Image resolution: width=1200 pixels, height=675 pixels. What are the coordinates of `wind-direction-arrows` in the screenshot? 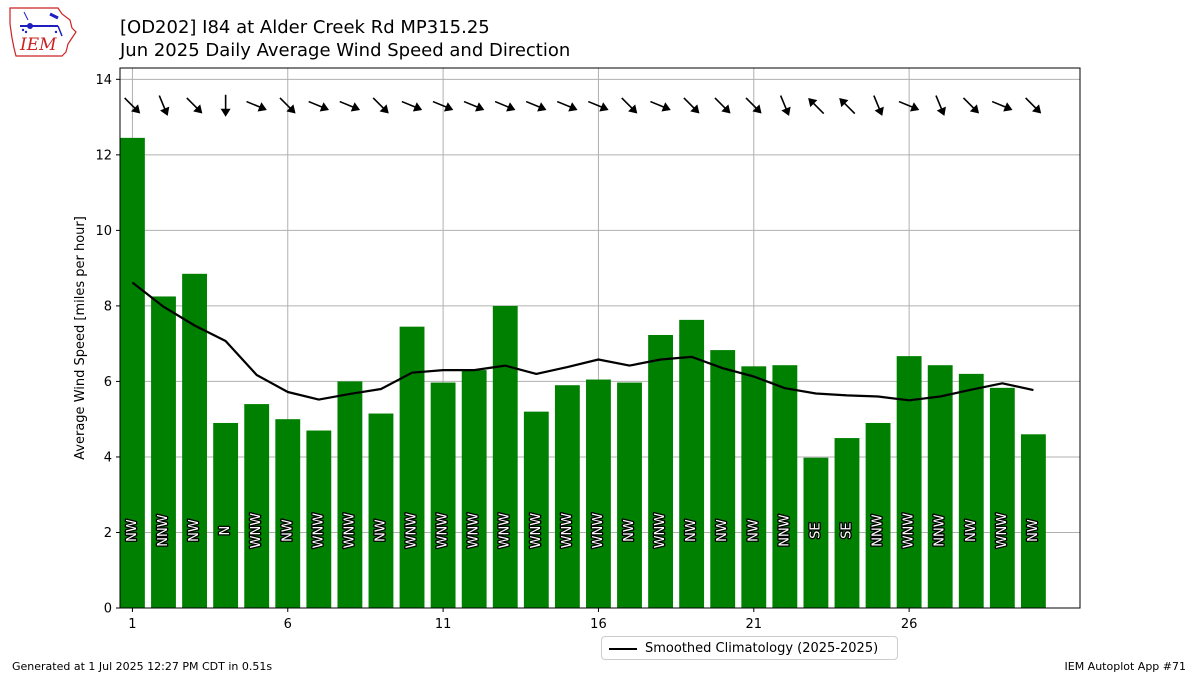 It's located at (583, 105).